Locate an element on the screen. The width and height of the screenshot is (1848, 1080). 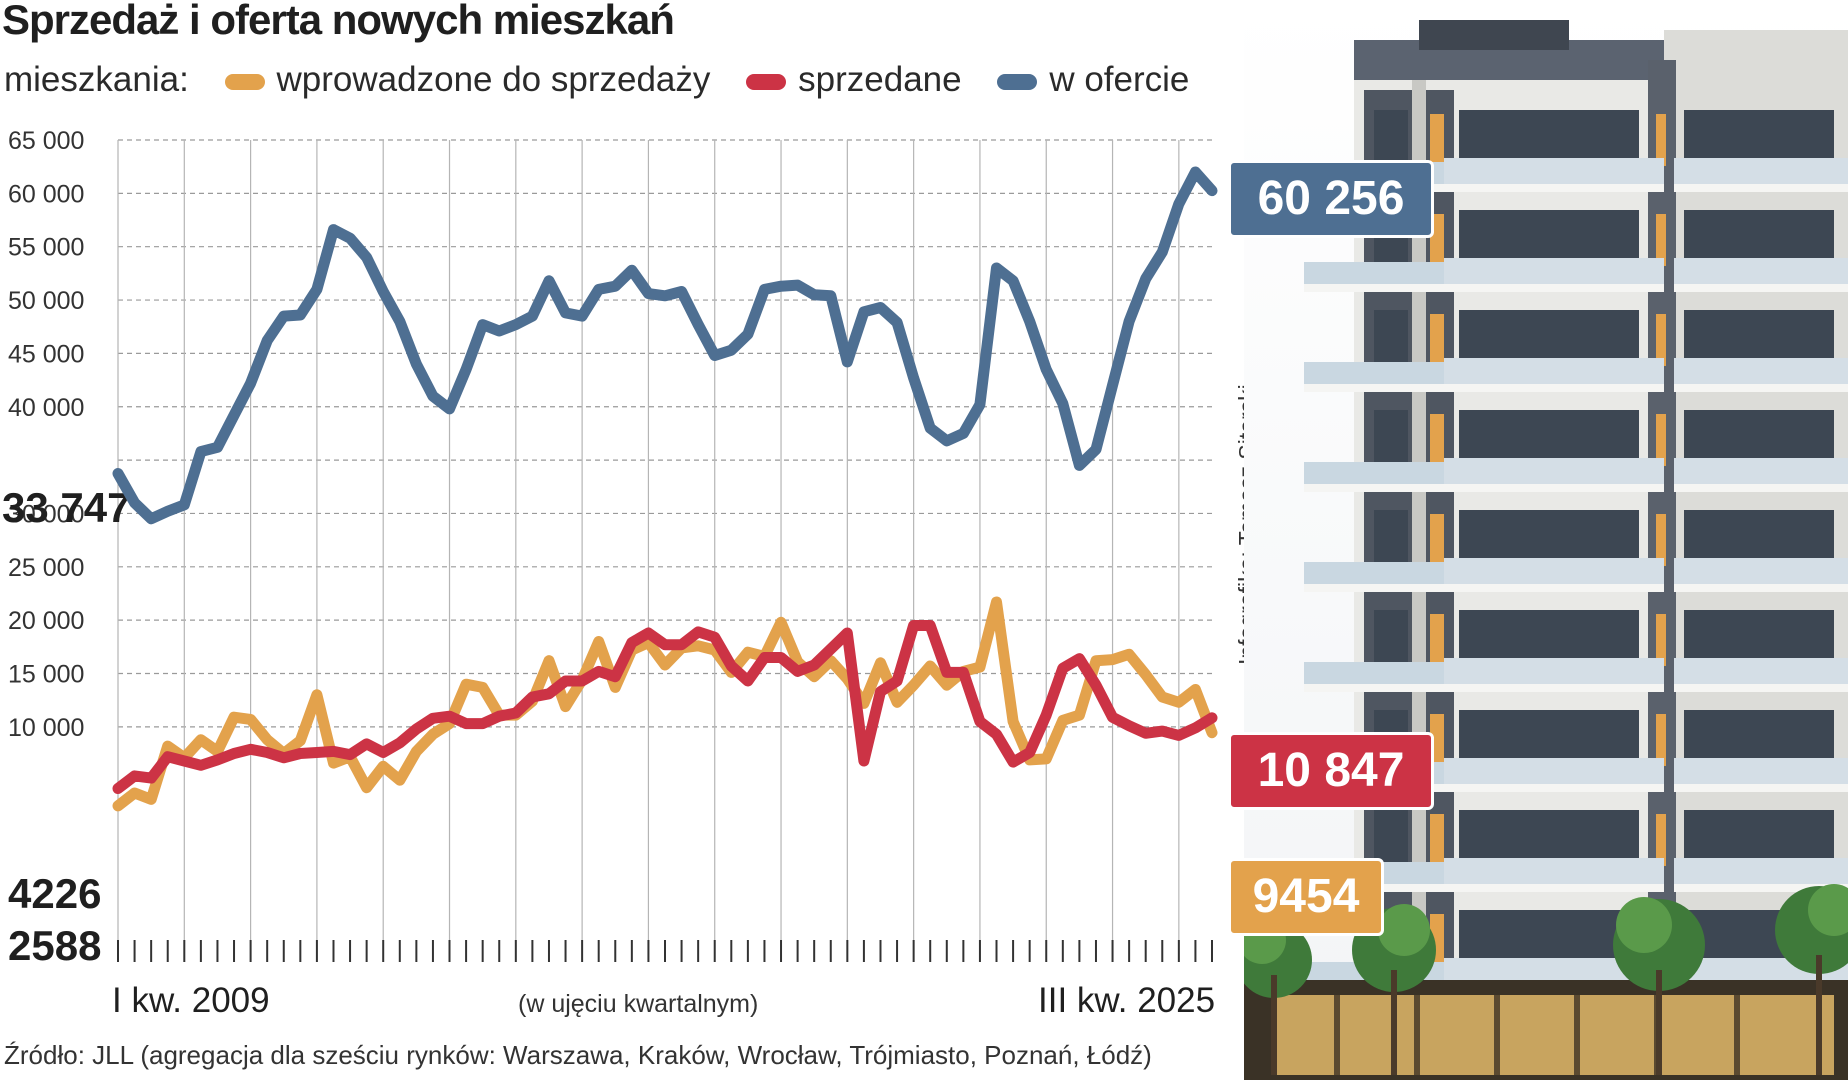
y-tick-label: 45 000 is located at coordinates (46, 354).